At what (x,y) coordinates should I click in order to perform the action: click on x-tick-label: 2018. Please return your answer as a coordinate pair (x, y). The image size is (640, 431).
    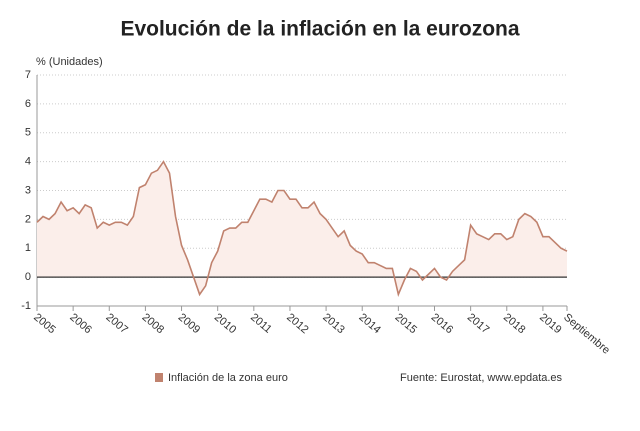
    Looking at the image, I should click on (514, 323).